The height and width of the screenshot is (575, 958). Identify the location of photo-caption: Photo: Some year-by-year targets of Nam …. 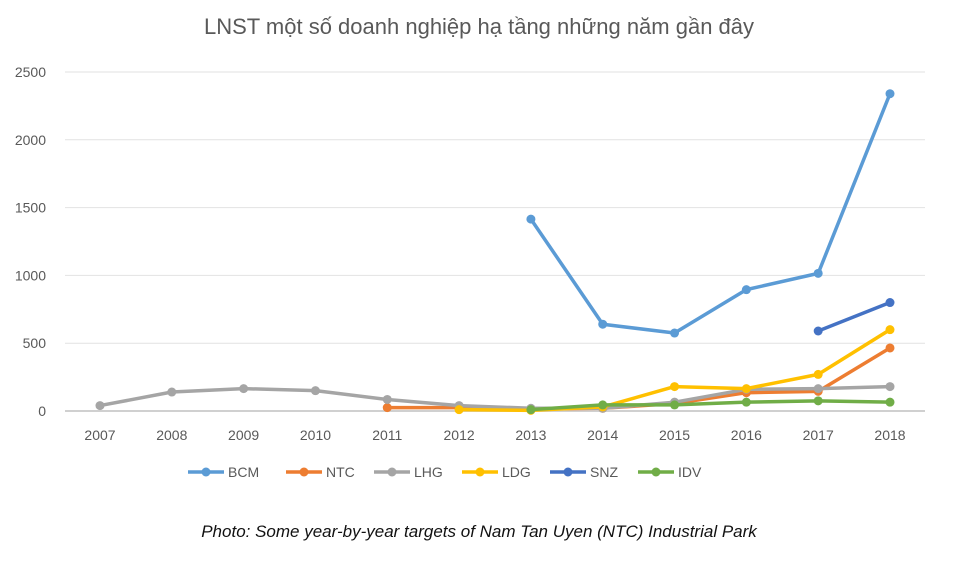
(479, 531).